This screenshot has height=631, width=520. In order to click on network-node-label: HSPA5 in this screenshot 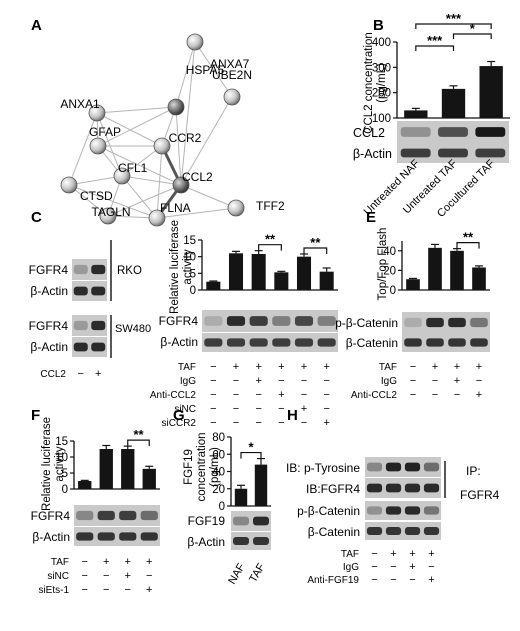, I will do `click(205, 70)`.